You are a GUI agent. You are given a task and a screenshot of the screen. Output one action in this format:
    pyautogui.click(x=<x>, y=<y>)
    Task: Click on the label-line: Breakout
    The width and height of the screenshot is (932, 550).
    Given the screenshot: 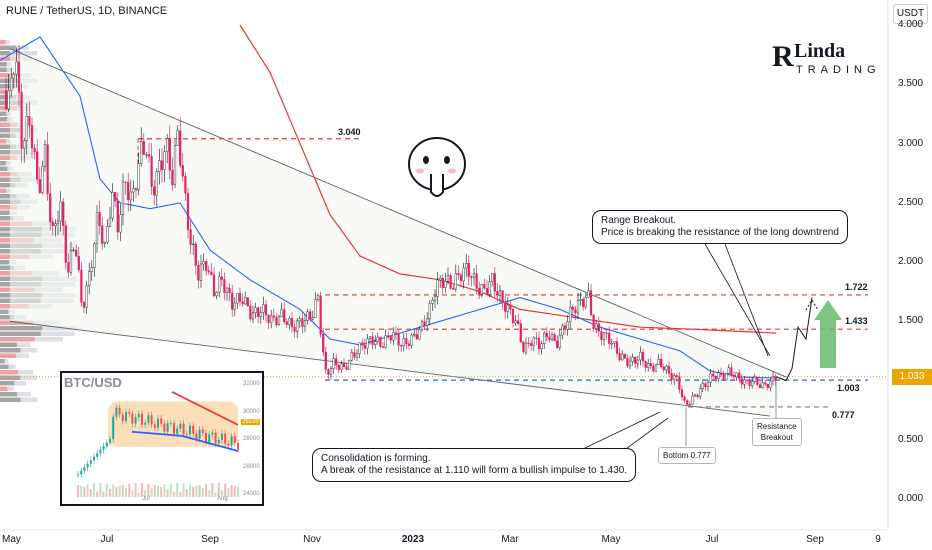 What is the action you would take?
    pyautogui.click(x=776, y=437)
    